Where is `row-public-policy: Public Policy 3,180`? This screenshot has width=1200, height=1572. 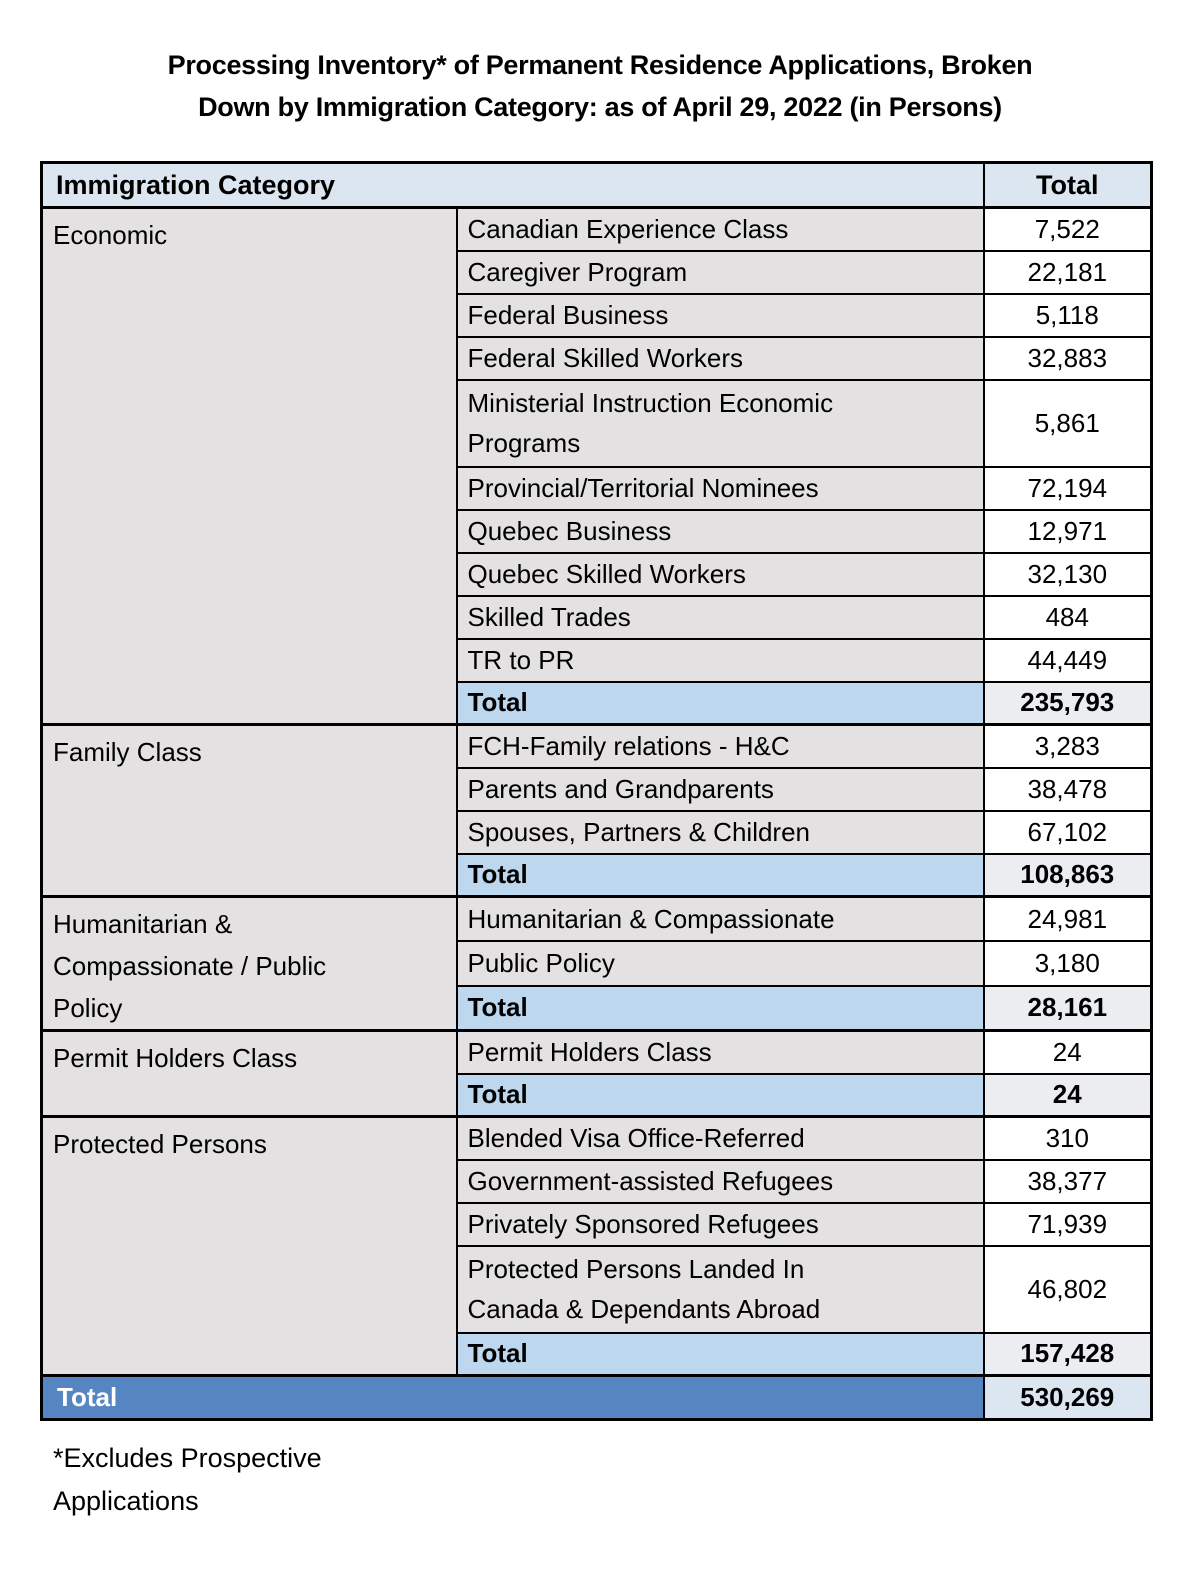 row-public-policy: Public Policy 3,180 is located at coordinates (597, 963).